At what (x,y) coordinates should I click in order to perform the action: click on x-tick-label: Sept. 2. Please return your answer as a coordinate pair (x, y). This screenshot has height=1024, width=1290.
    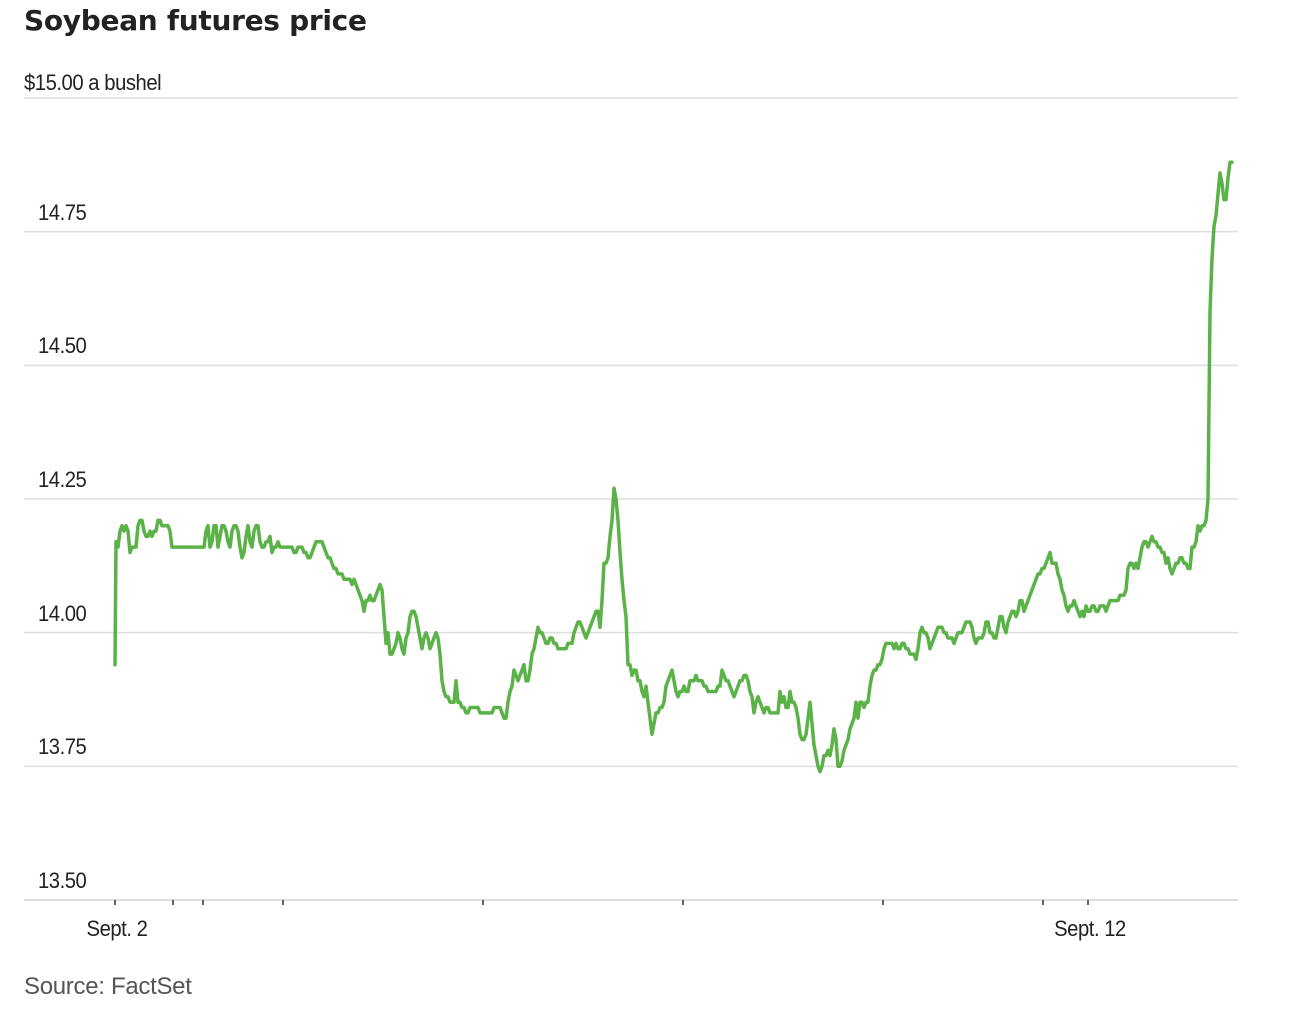
    Looking at the image, I should click on (117, 928).